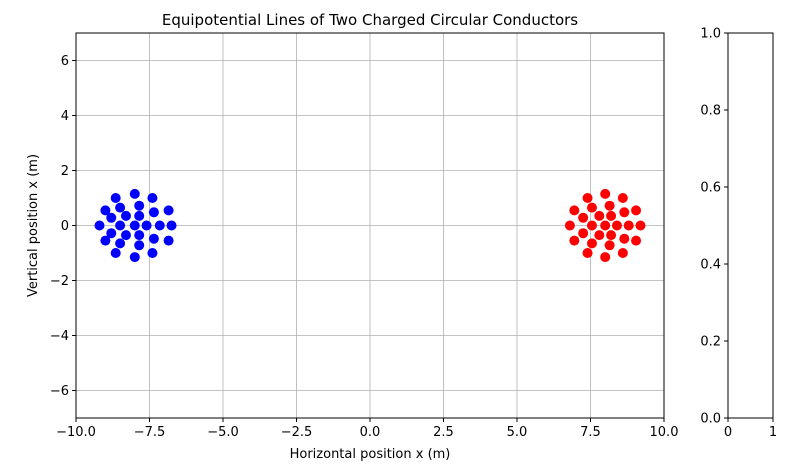 This screenshot has width=808, height=466. I want to click on main-x-ticks: −10.0 −7.5 −5.0 −2.5 0.0 2.5 5.0 7.5 10.0, so click(367, 429).